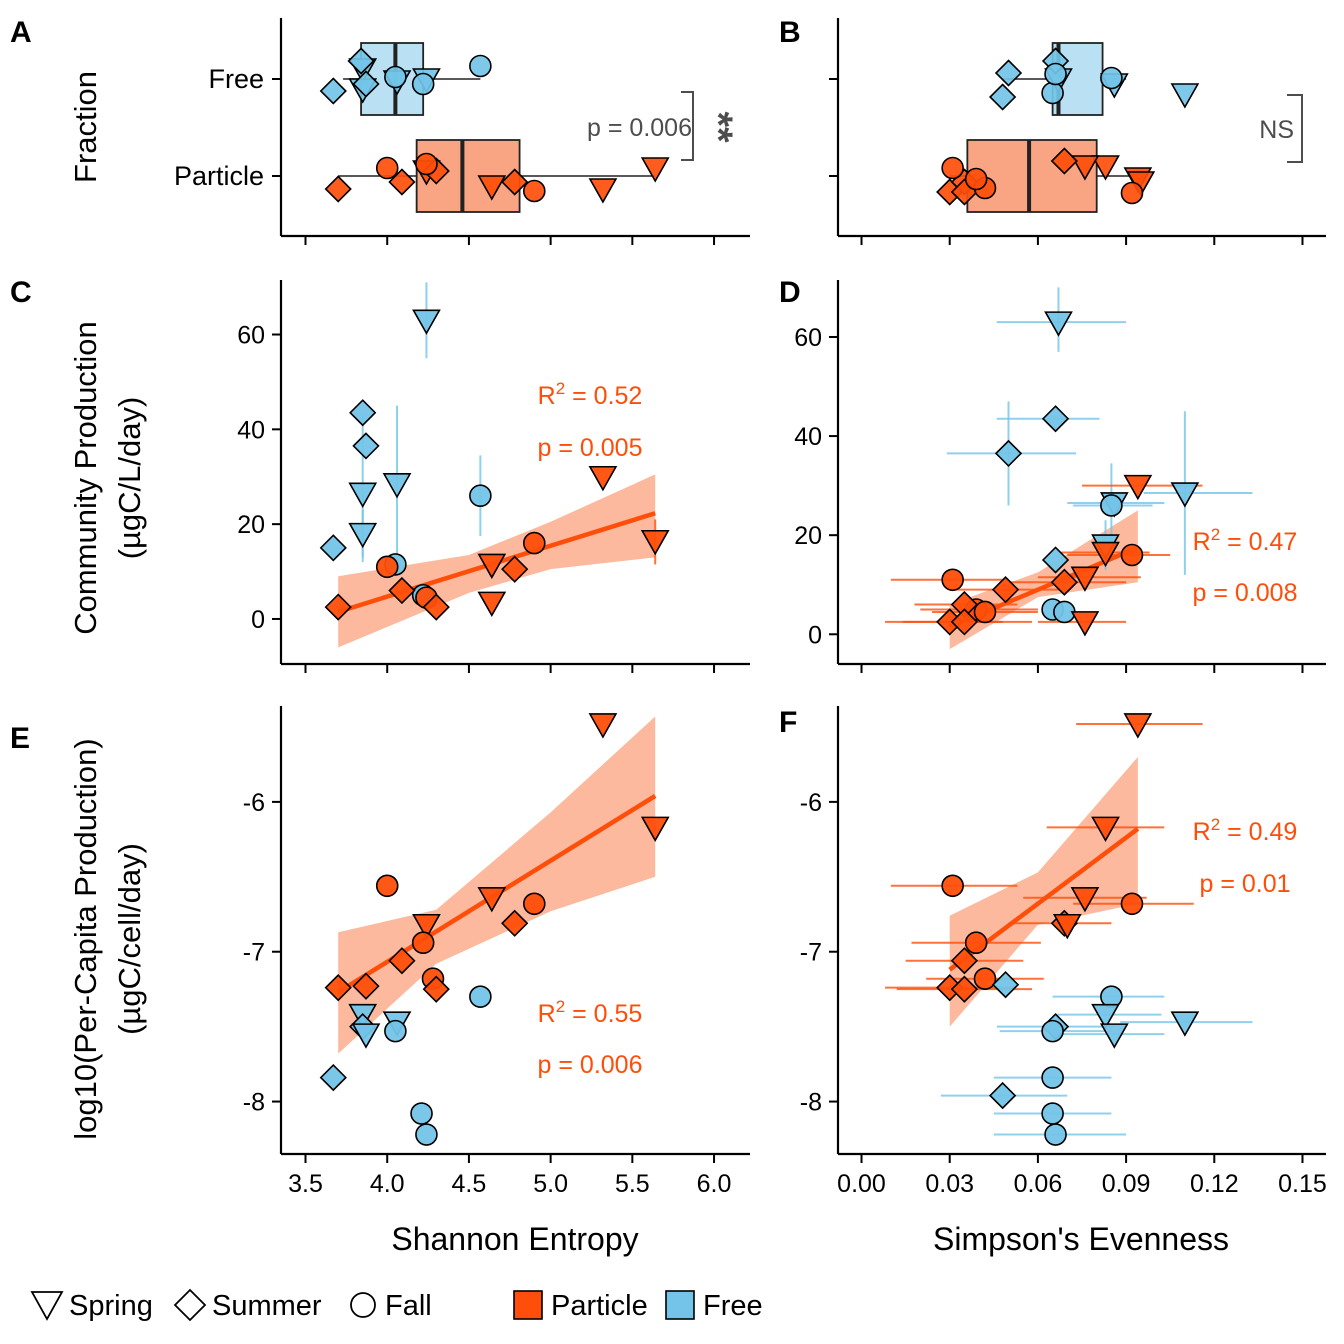 This screenshot has width=1344, height=1344. What do you see at coordinates (493, 476) in the screenshot?
I see `panel-c: 0 20 40 60 R2 = 0.52 p = 0.005` at bounding box center [493, 476].